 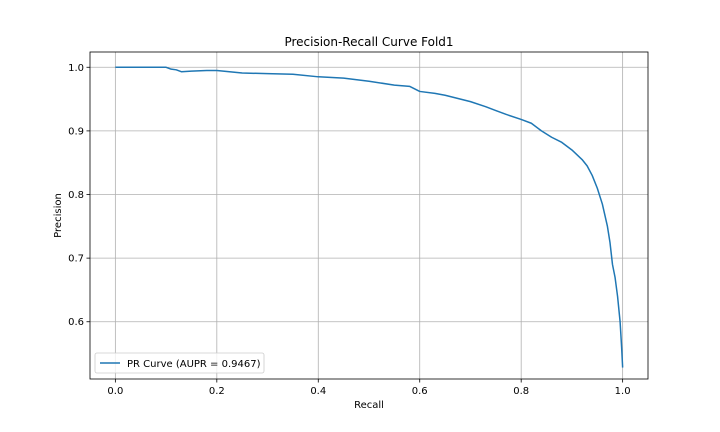 I want to click on y-tick-label: 0.8, so click(x=76, y=195).